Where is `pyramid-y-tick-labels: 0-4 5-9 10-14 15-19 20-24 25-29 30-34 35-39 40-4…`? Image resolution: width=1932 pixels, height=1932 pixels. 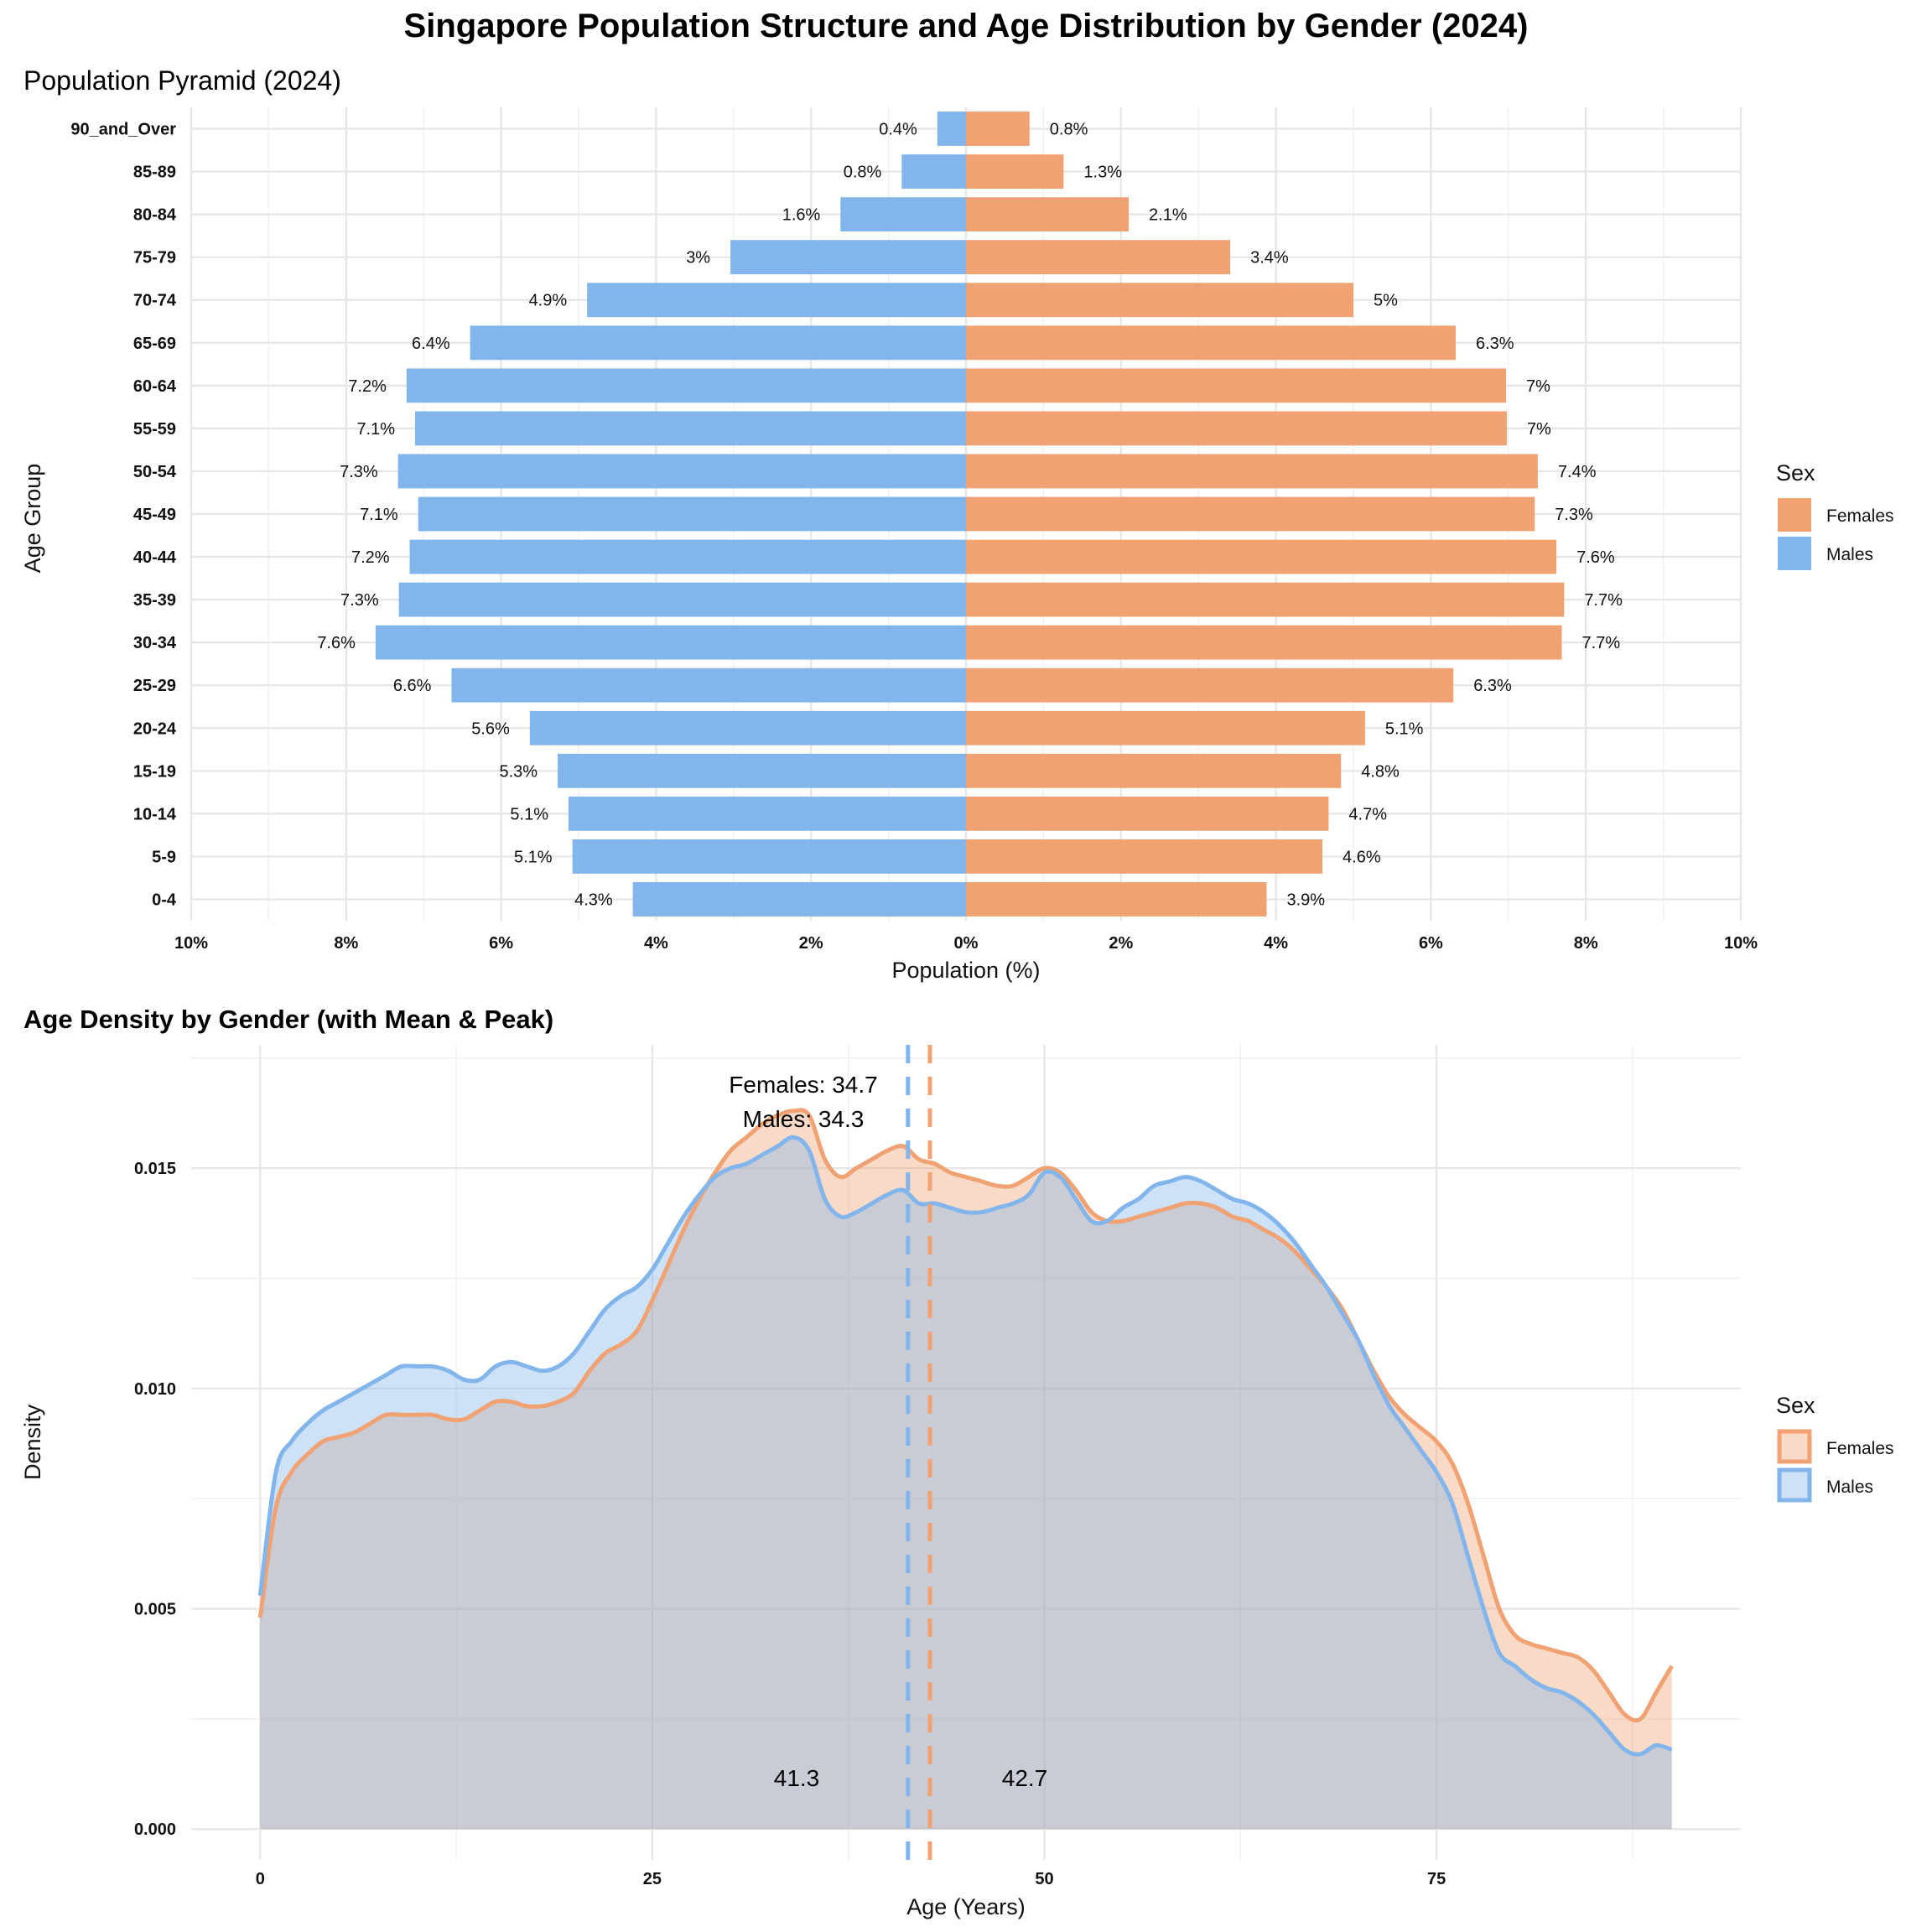 pyramid-y-tick-labels: 0-4 5-9 10-14 15-19 20-24 25-29 30-34 35-39 40-4… is located at coordinates (123, 515).